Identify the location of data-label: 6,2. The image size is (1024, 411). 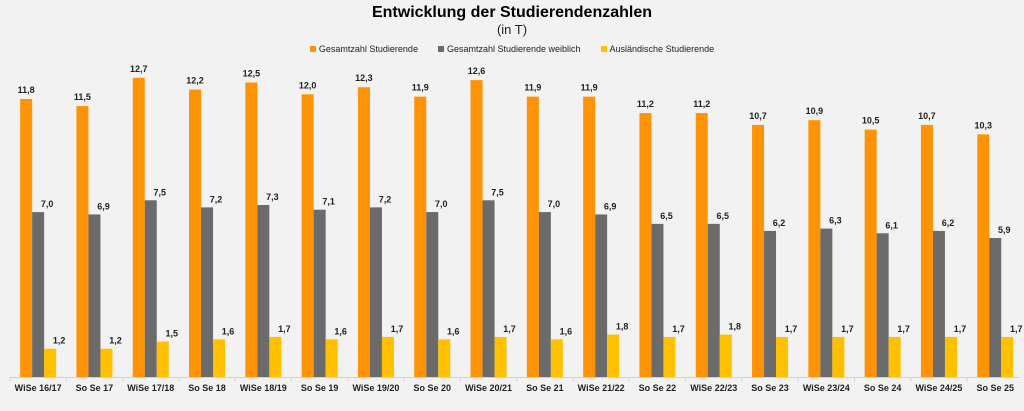
(948, 223).